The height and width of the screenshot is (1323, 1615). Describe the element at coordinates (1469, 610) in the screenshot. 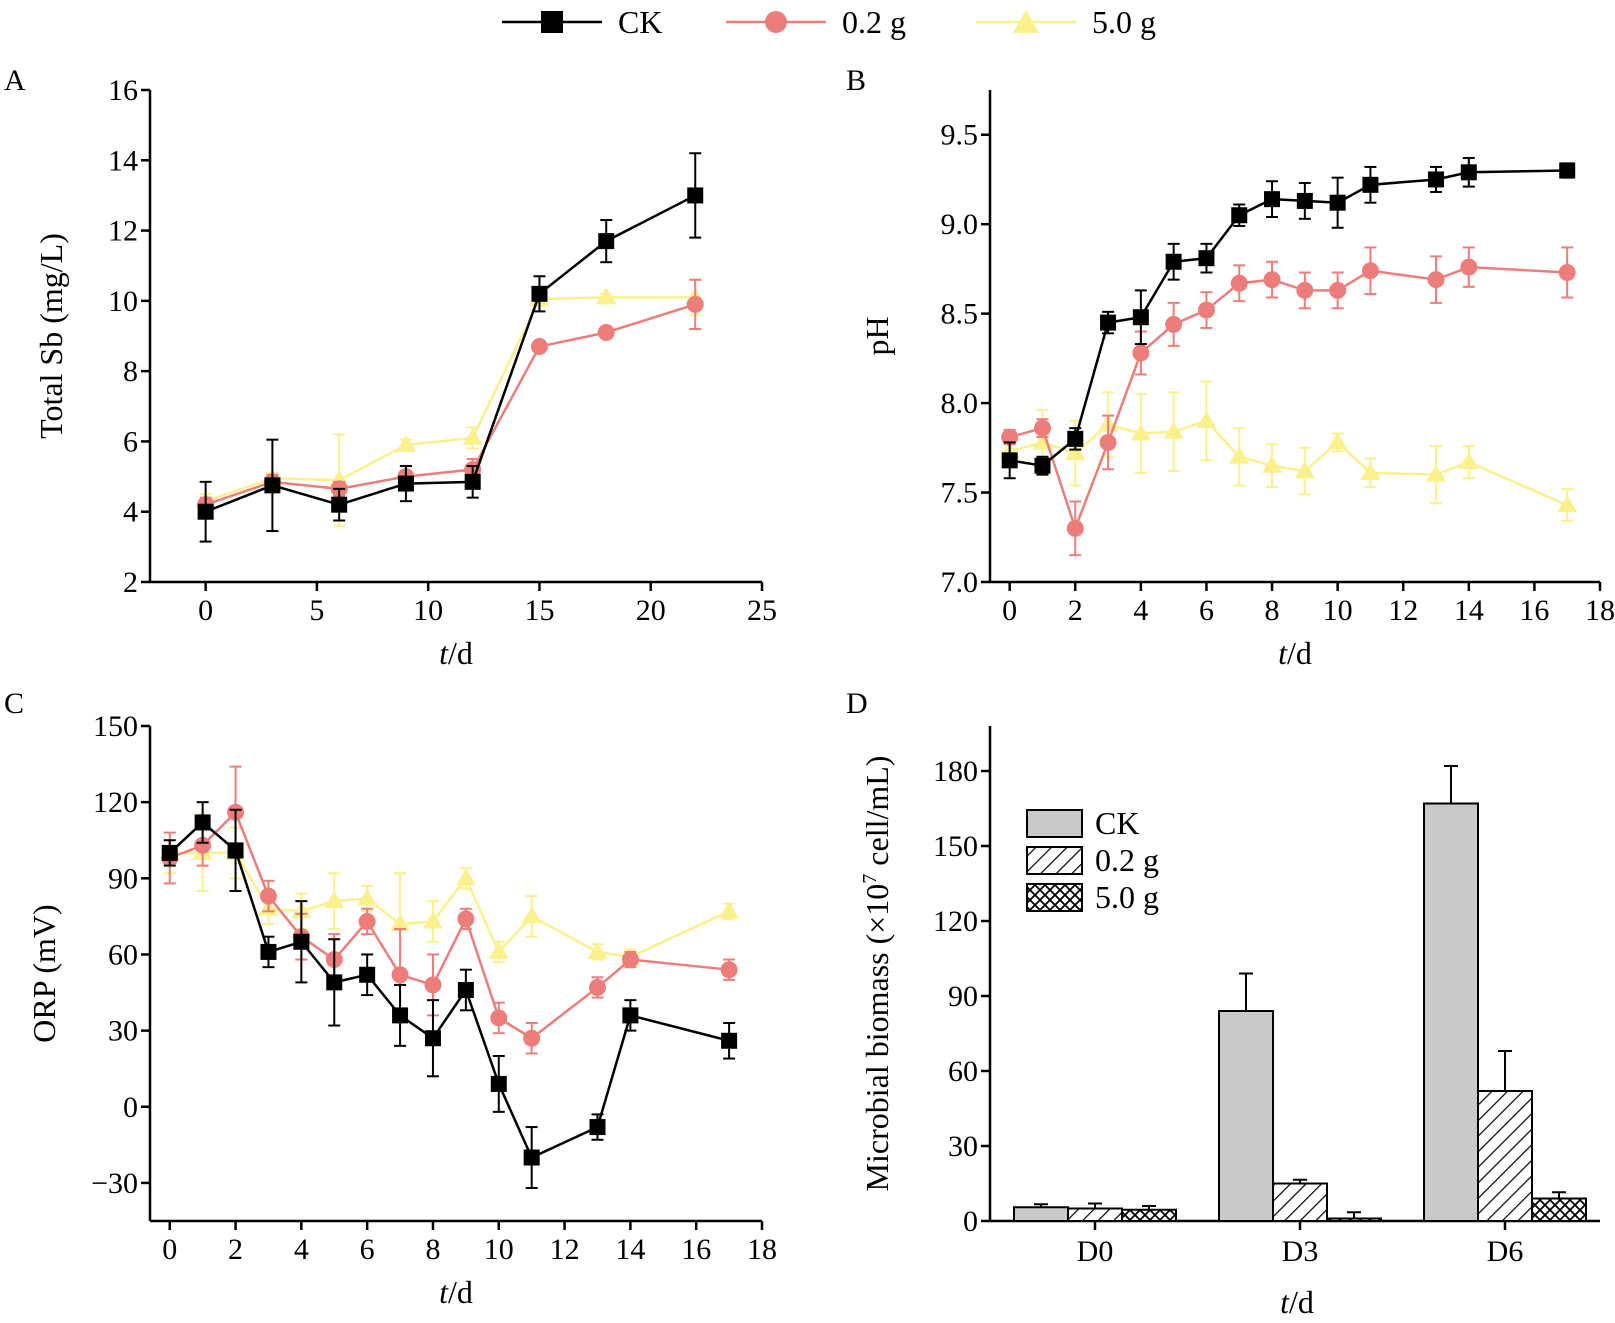

I see `x-tick-label: 14` at that location.